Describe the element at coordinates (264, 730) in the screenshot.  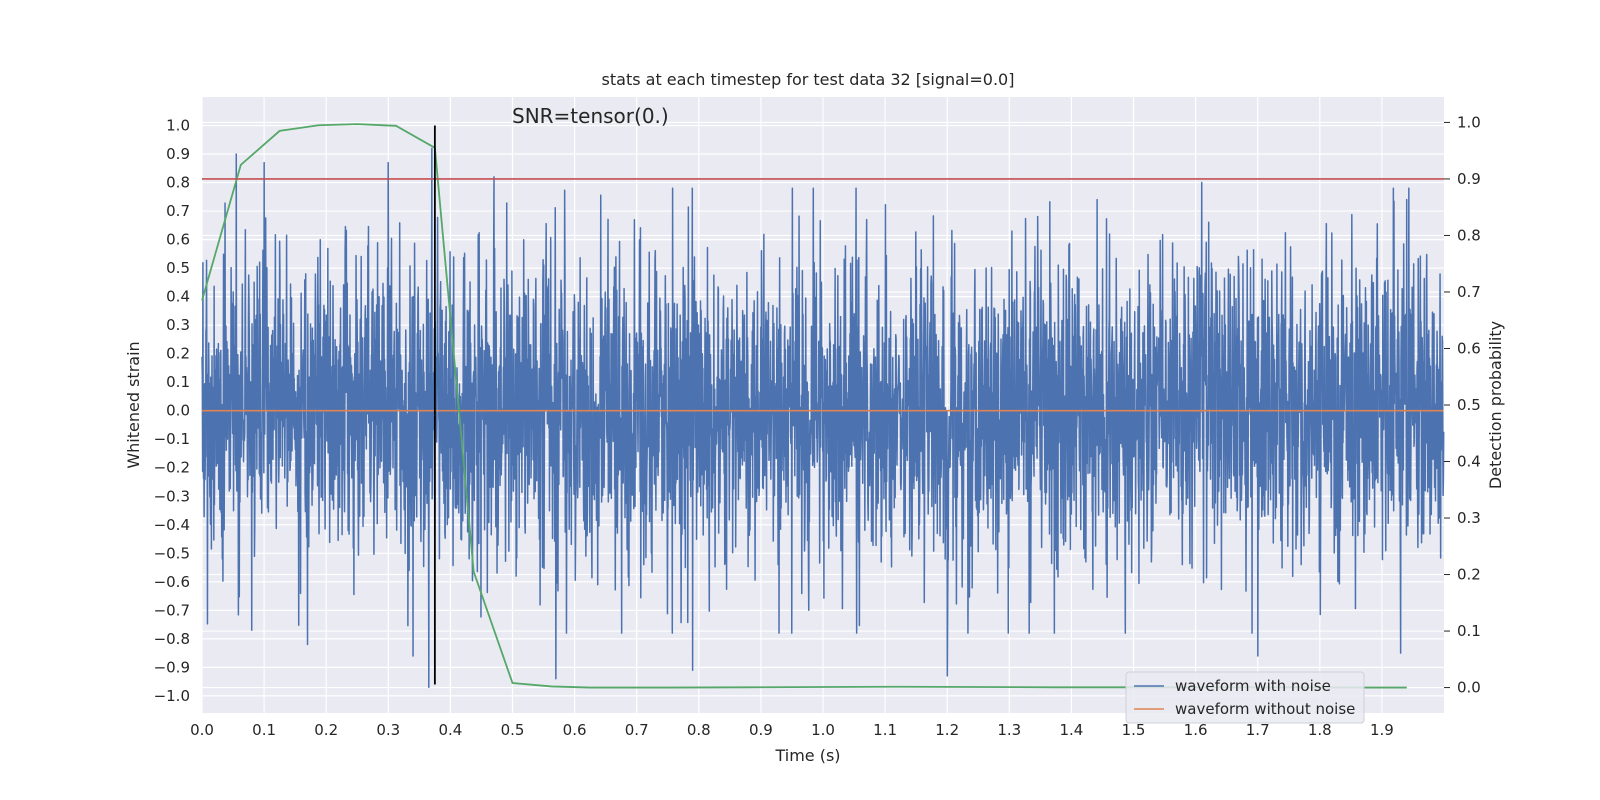
I see `x-tick-label: 0.1` at that location.